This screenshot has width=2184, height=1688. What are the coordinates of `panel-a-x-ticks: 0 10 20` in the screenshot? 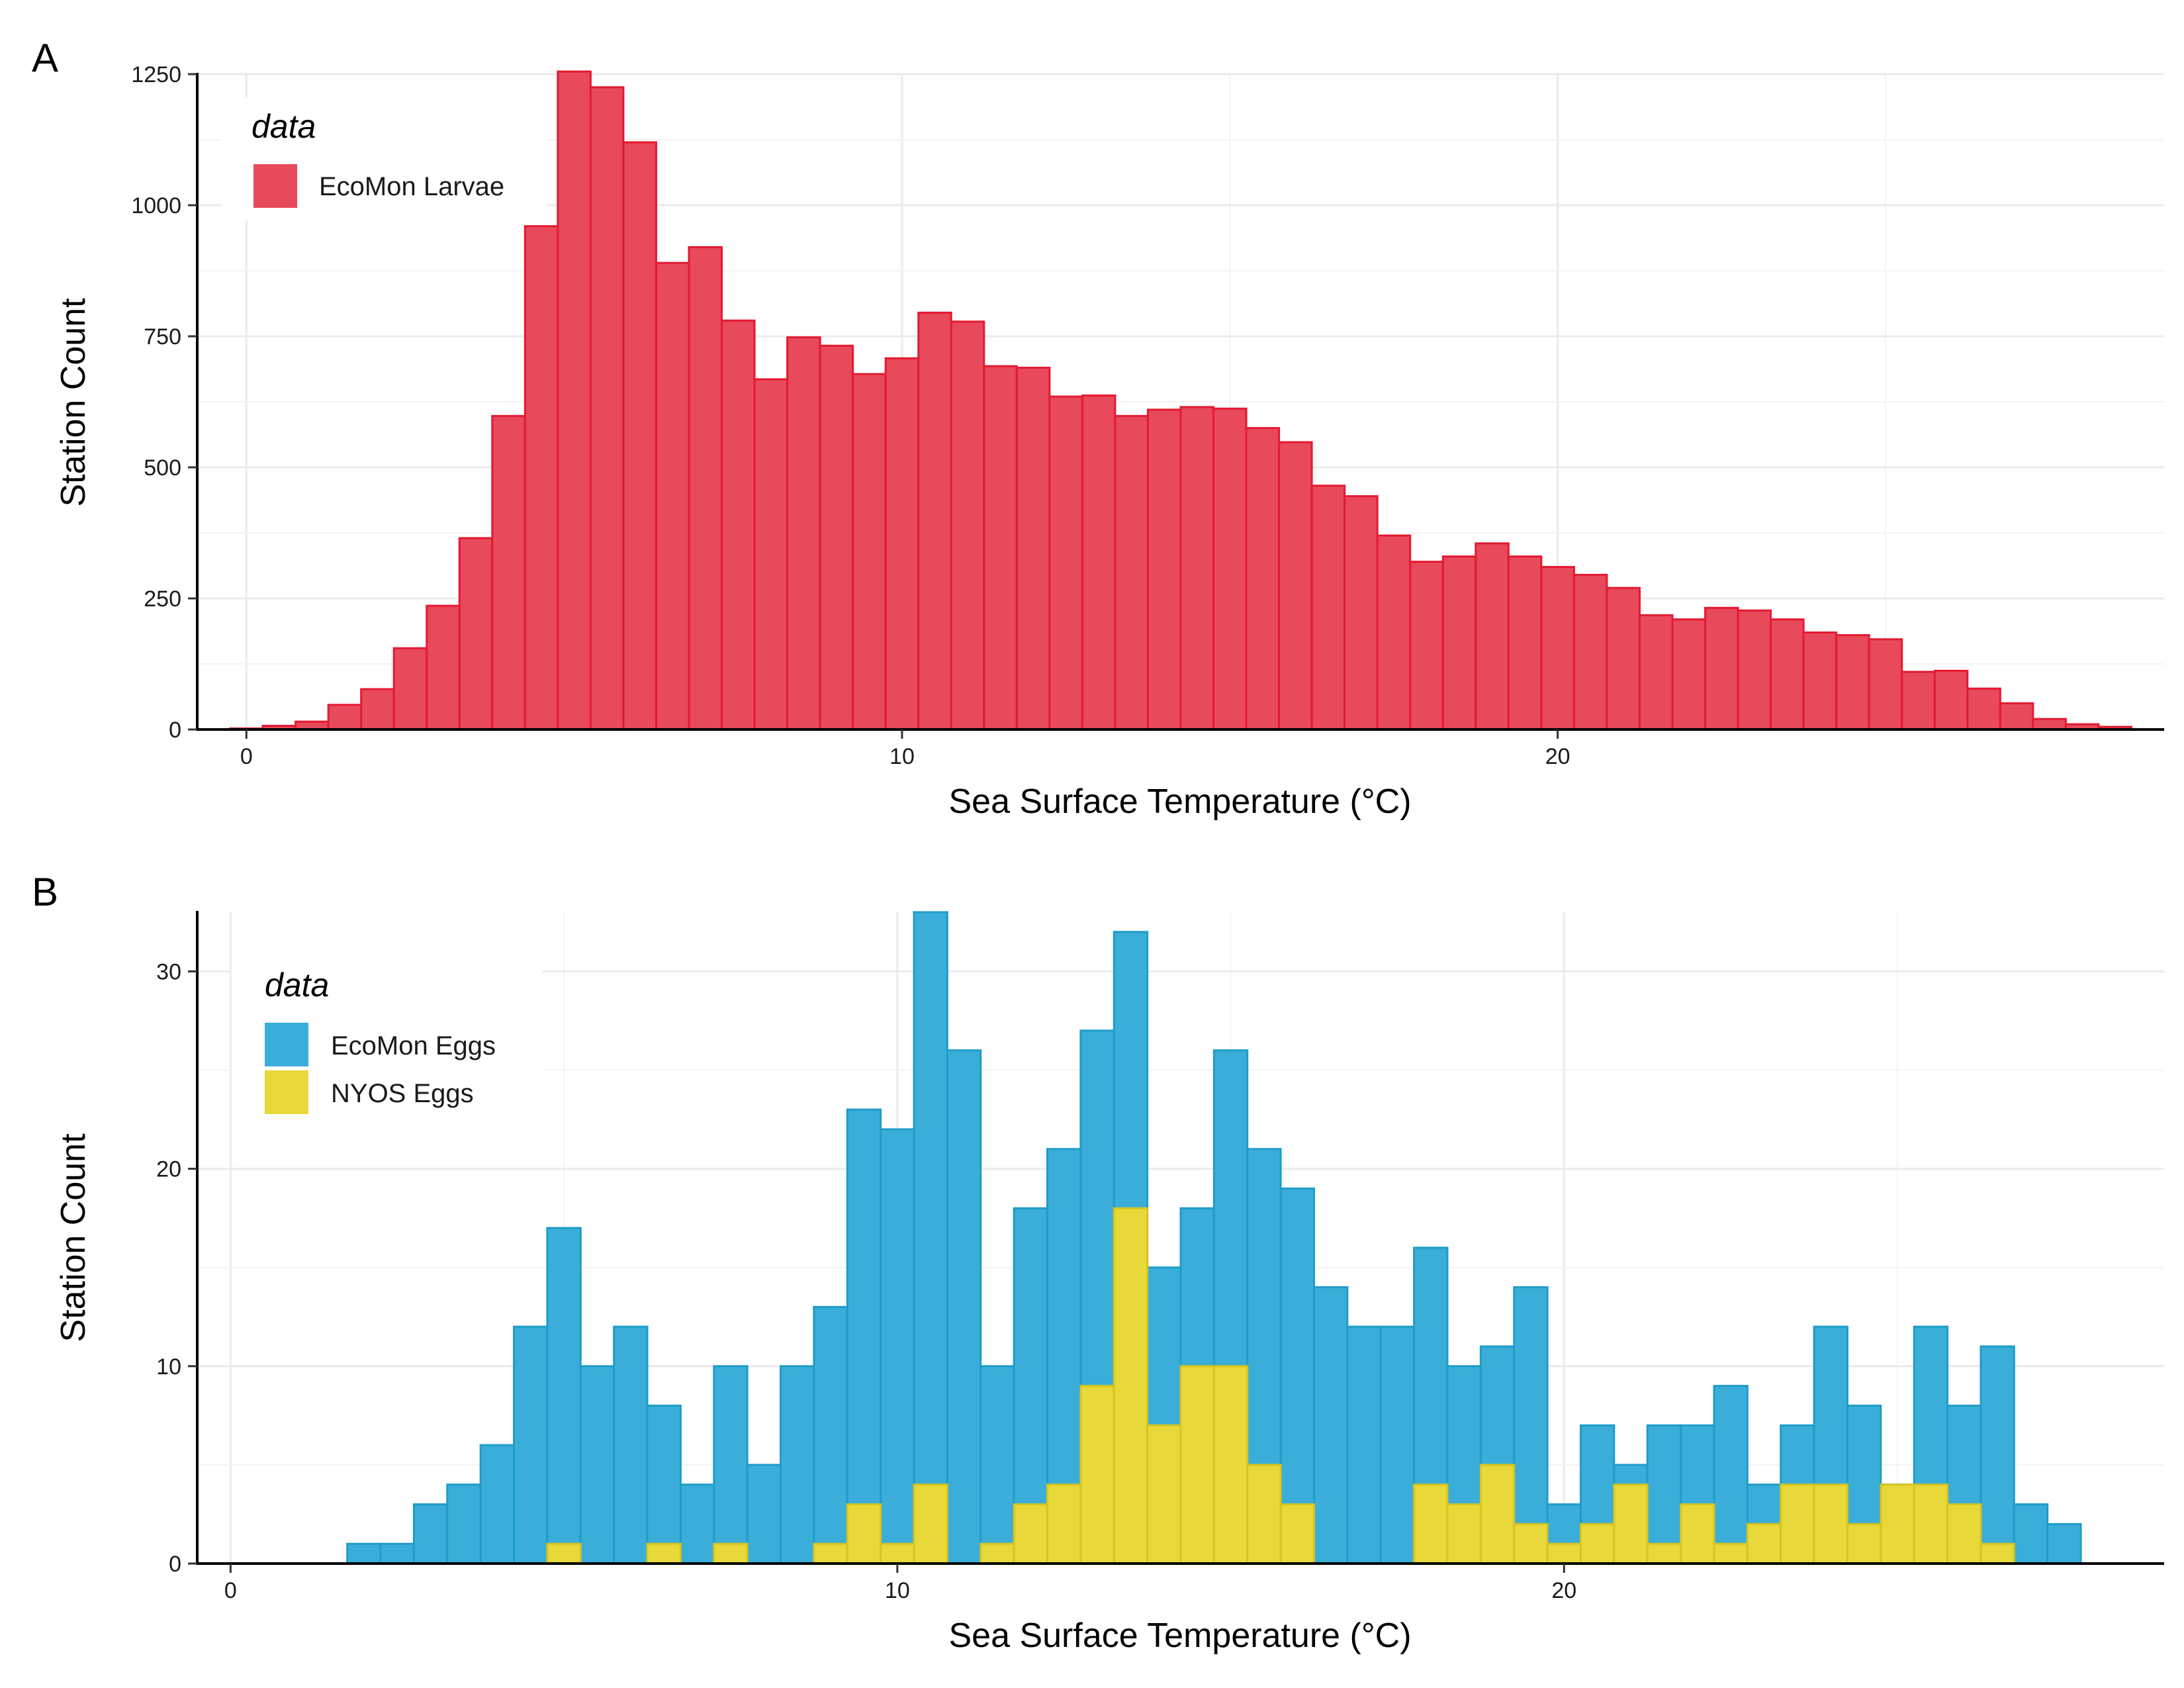 It's located at (905, 749).